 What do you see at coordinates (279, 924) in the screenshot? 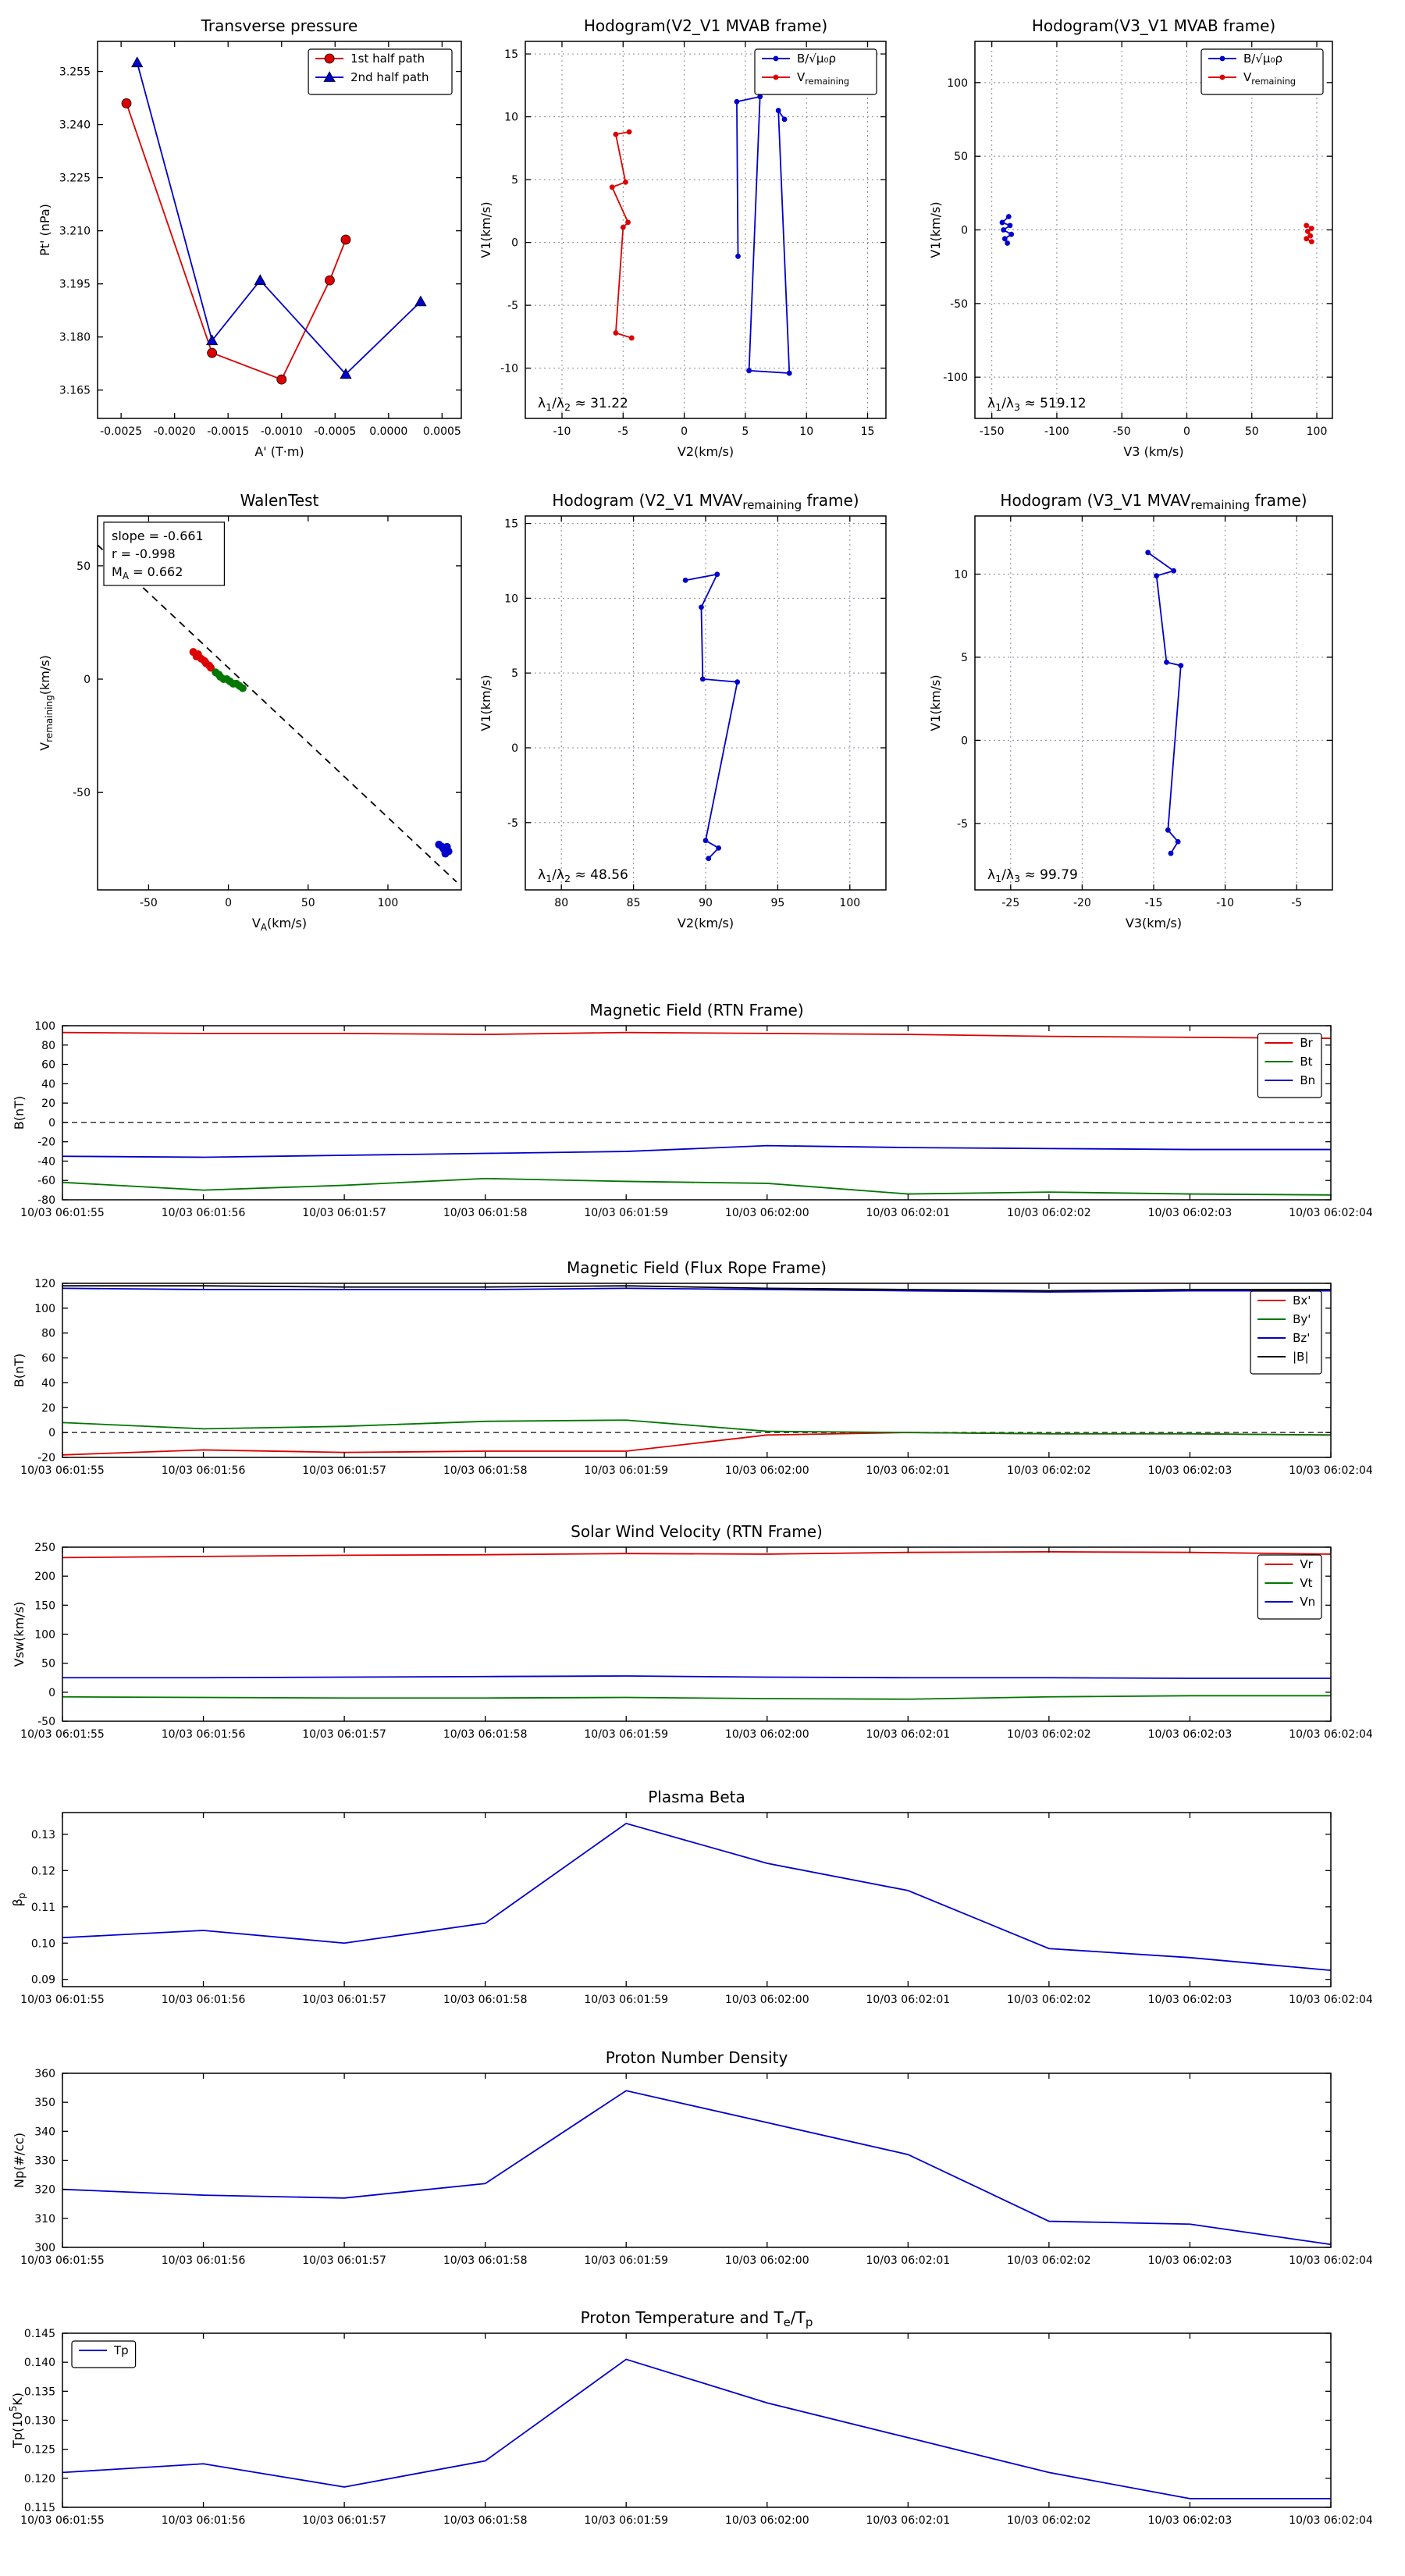
I see `x-axis-label: VA(km/s)` at bounding box center [279, 924].